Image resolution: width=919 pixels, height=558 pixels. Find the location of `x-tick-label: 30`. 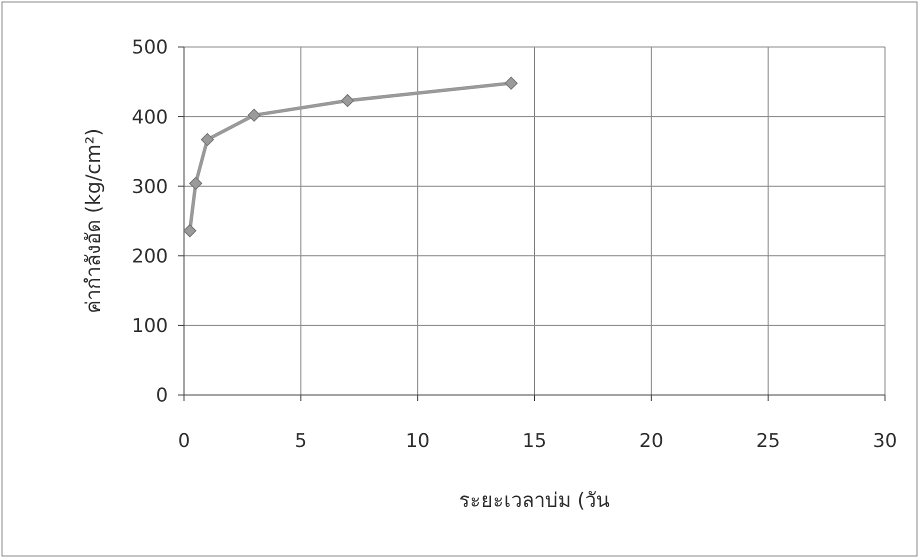

x-tick-label: 30 is located at coordinates (885, 441).